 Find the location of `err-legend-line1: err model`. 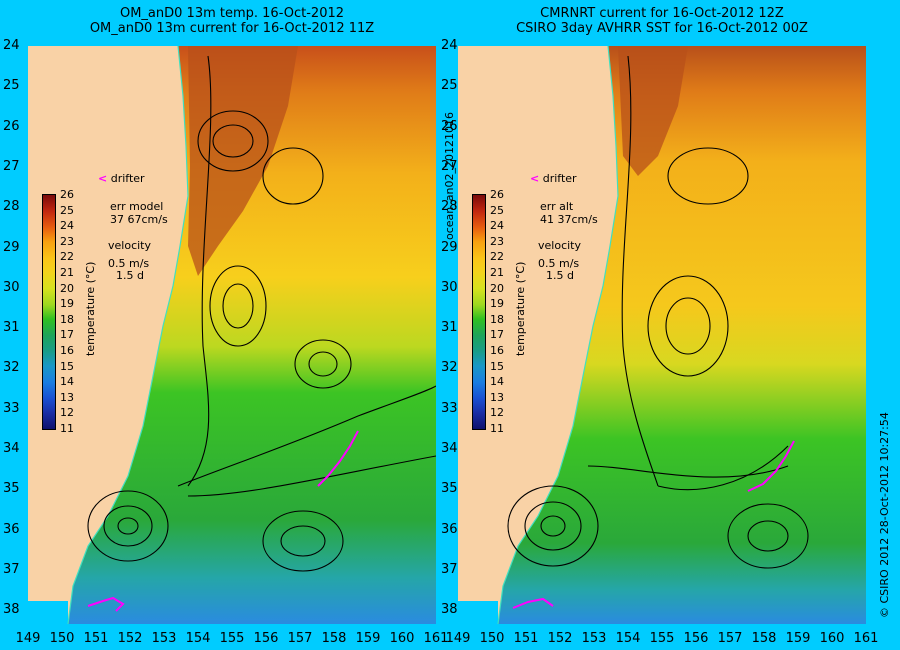

err-legend-line1: err model is located at coordinates (137, 206).